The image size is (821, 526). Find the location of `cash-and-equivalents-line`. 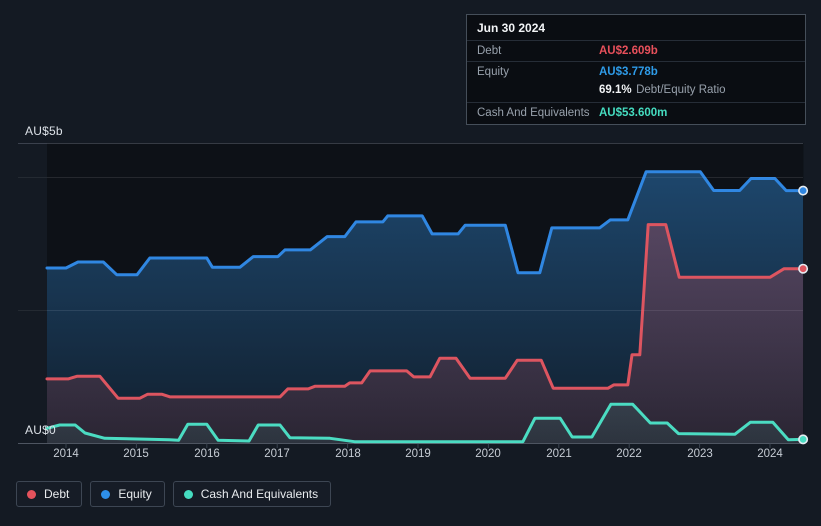

cash-and-equivalents-line is located at coordinates (425, 423).